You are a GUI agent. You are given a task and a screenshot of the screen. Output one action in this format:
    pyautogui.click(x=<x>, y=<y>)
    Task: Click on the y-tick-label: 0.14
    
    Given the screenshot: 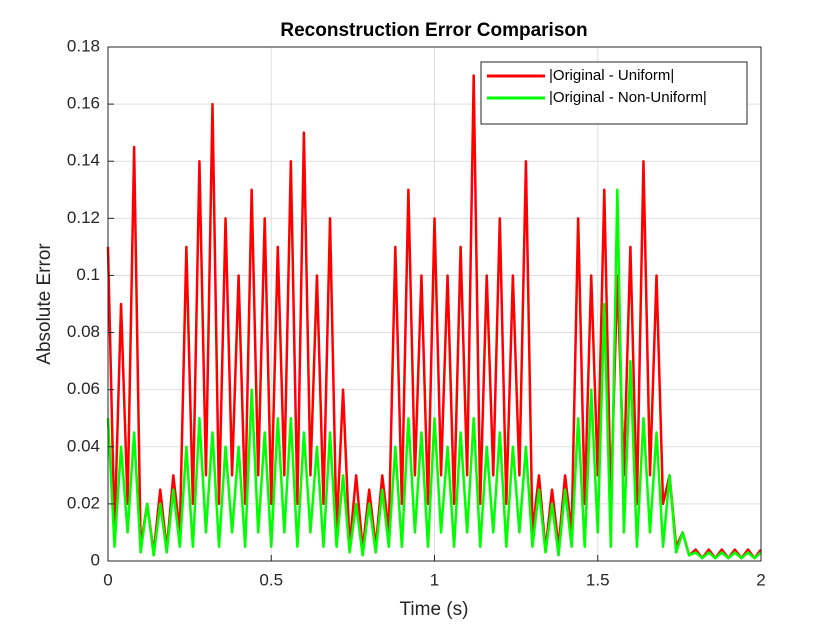 What is the action you would take?
    pyautogui.click(x=83, y=160)
    